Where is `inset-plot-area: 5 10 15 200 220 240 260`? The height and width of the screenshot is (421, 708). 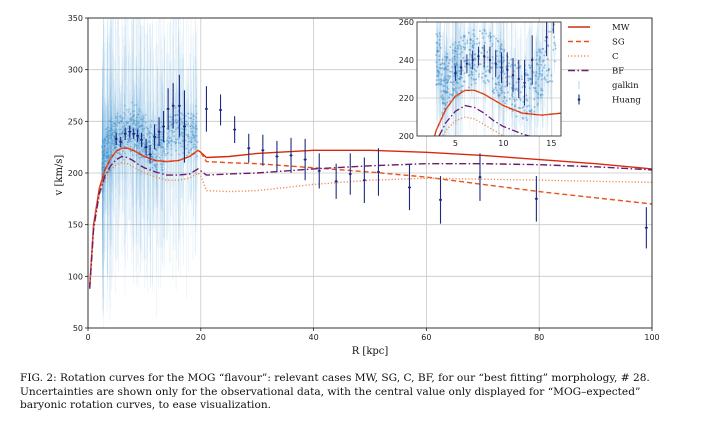 inset-plot-area: 5 10 15 200 220 240 260 is located at coordinates (480, 83).